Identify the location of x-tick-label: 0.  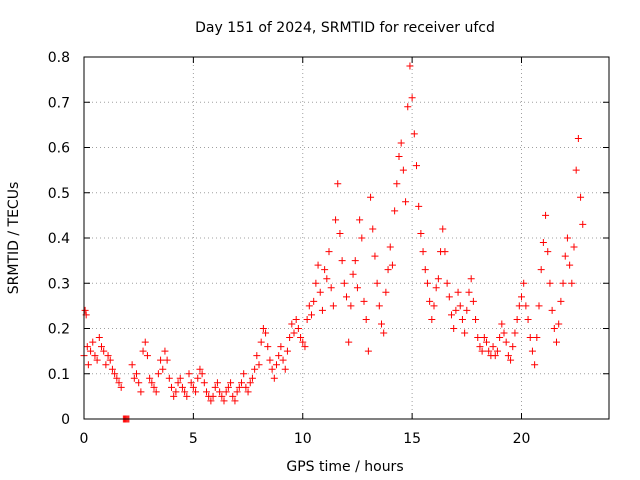
(84, 439).